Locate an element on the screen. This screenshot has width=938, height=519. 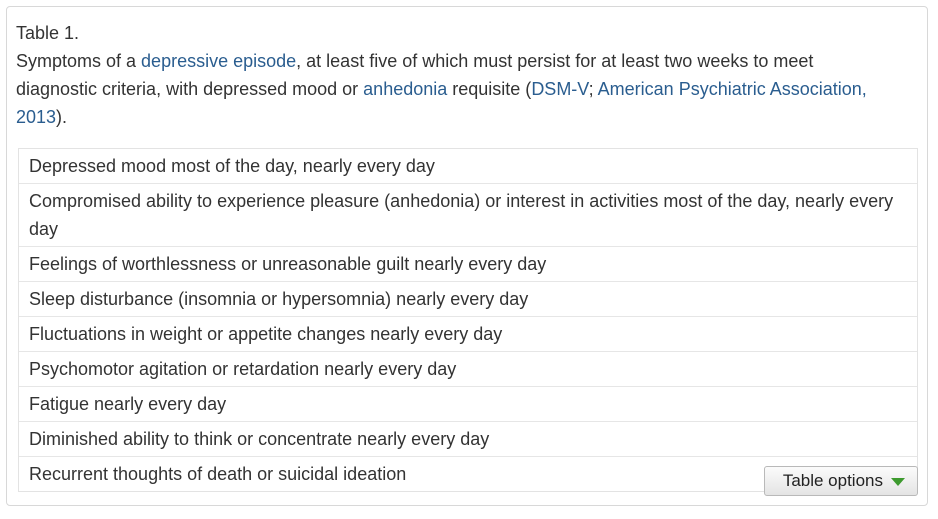
table-options-label: Table options is located at coordinates (832, 480).